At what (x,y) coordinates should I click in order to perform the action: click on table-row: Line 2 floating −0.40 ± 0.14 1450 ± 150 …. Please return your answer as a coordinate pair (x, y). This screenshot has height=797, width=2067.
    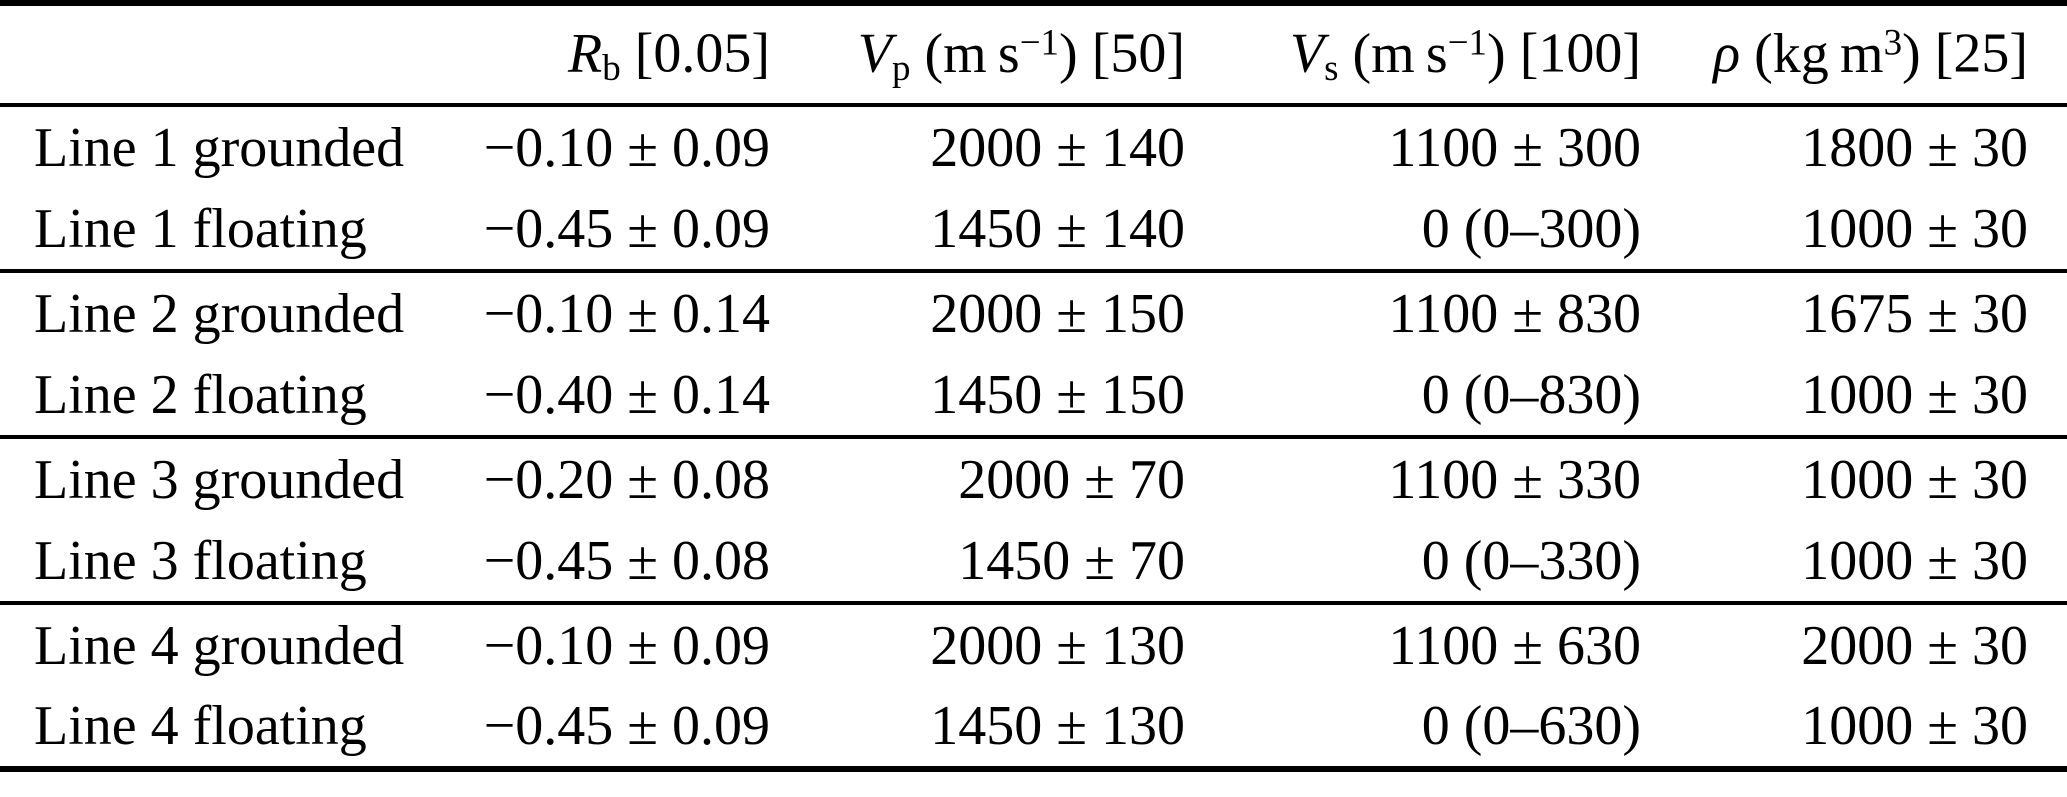
    Looking at the image, I should click on (1033, 395).